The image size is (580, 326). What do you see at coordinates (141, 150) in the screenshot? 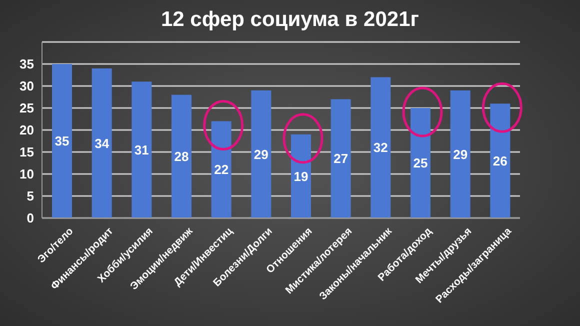
I see `data-label: 31` at bounding box center [141, 150].